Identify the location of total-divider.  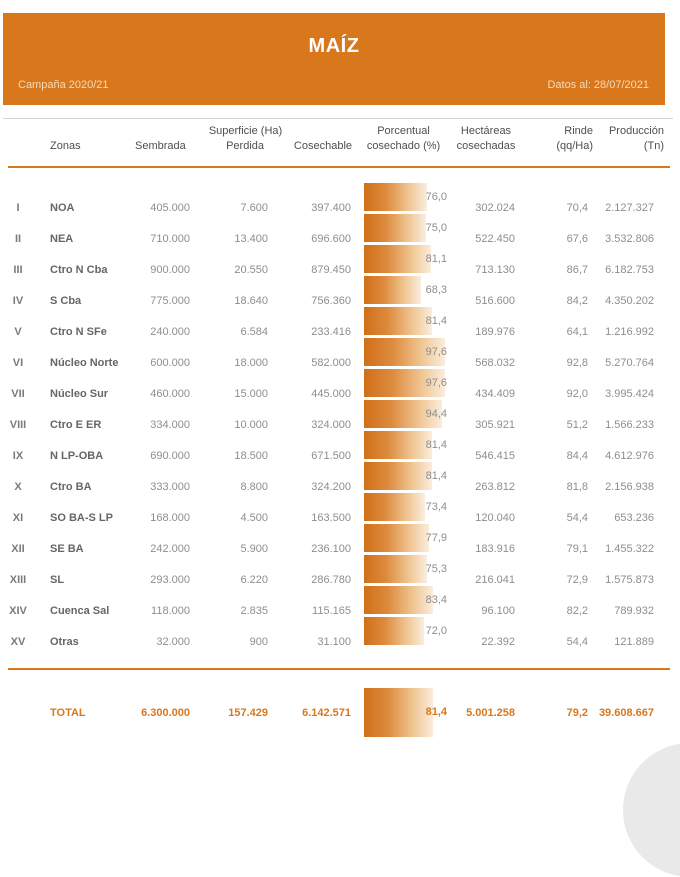
(339, 669).